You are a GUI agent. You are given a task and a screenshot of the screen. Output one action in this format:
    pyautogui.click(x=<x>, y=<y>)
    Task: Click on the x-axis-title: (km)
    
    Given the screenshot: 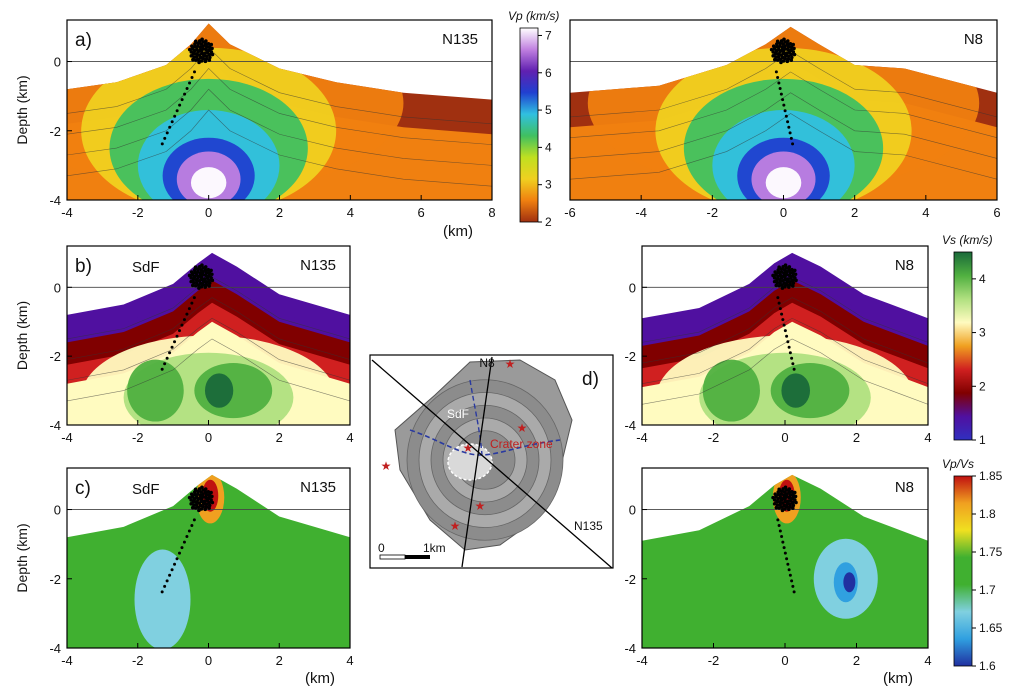 What is the action you would take?
    pyautogui.click(x=898, y=678)
    